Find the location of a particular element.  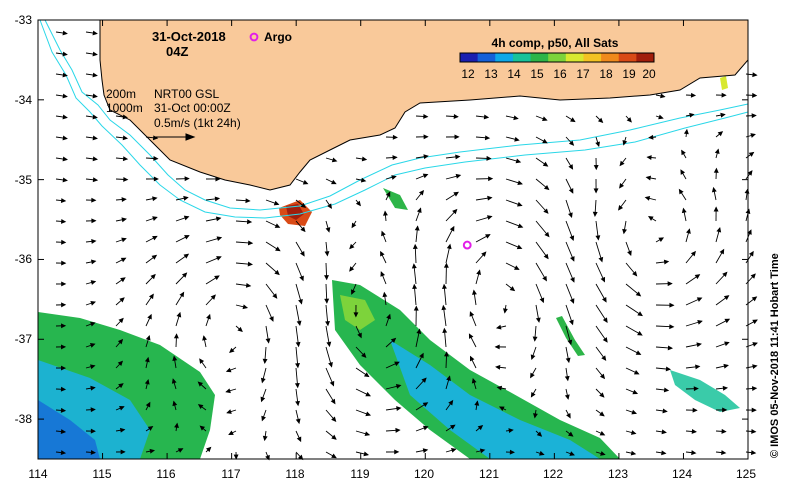

x-tick-label: 116 is located at coordinates (165, 474).